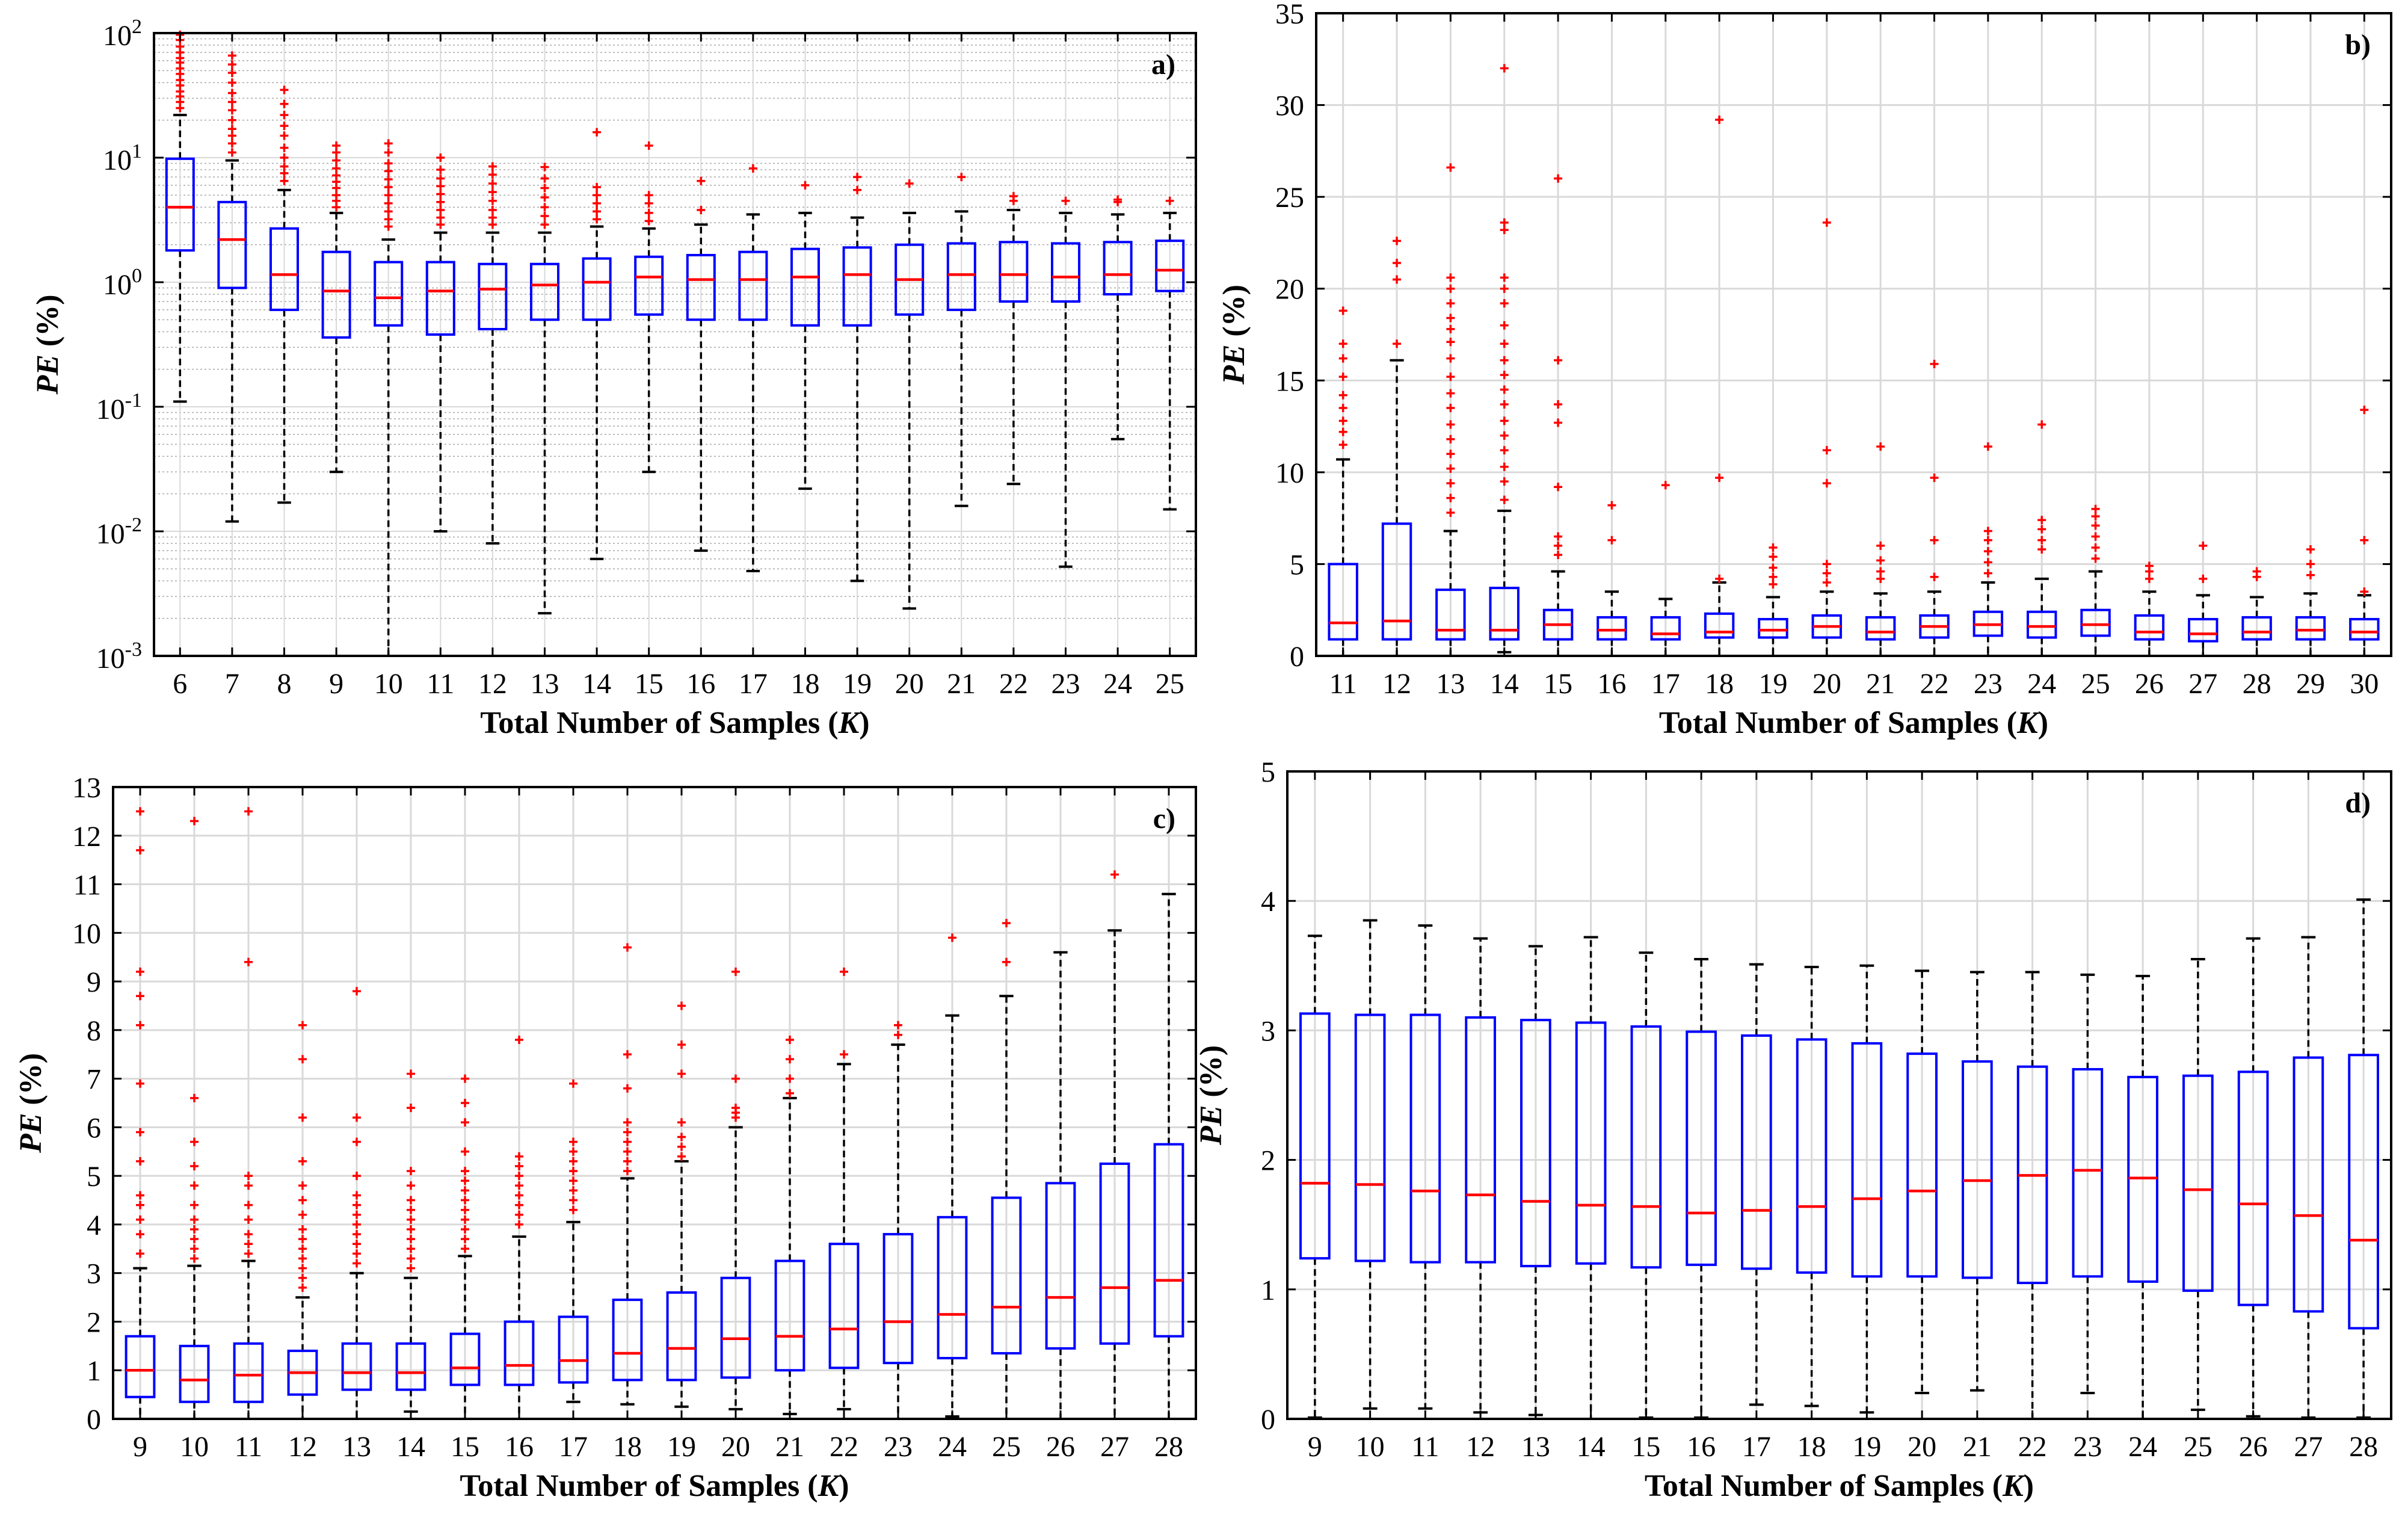  Describe the element at coordinates (137, 27) in the screenshot. I see `y-tick-exponent: 2` at that location.